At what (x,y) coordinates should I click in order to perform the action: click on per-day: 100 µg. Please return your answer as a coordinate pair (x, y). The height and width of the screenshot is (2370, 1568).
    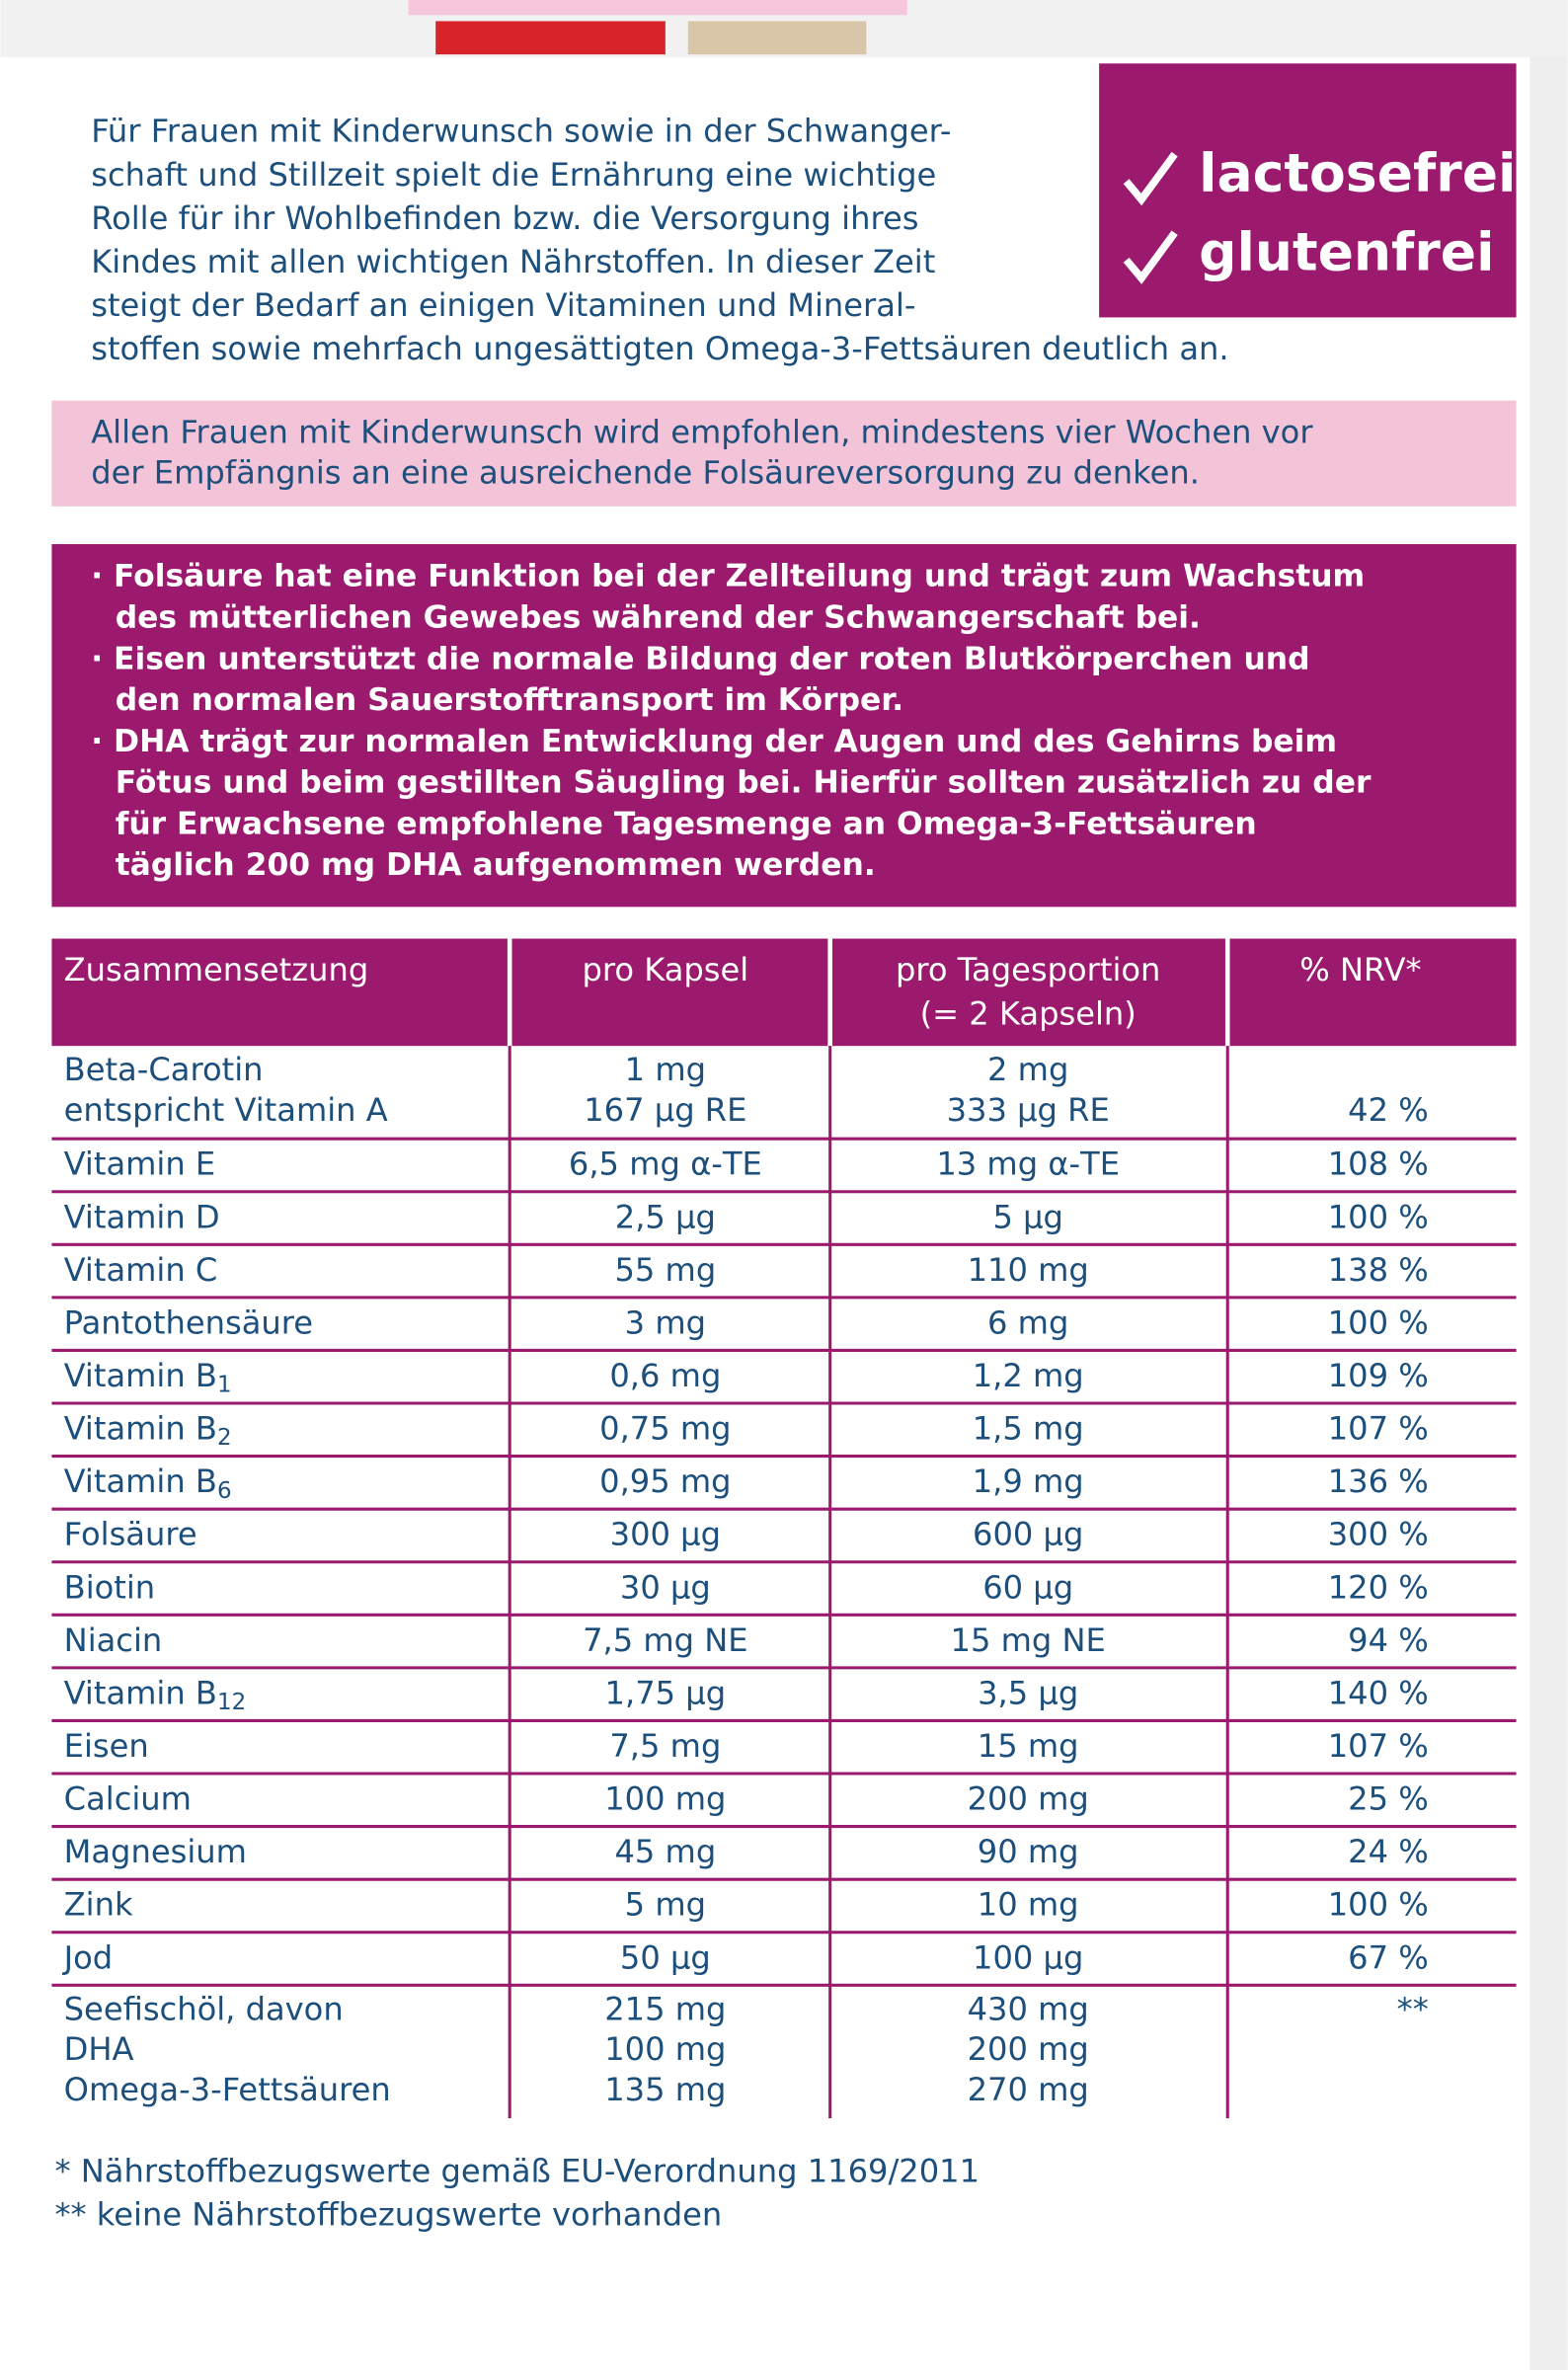
    Looking at the image, I should click on (1028, 1957).